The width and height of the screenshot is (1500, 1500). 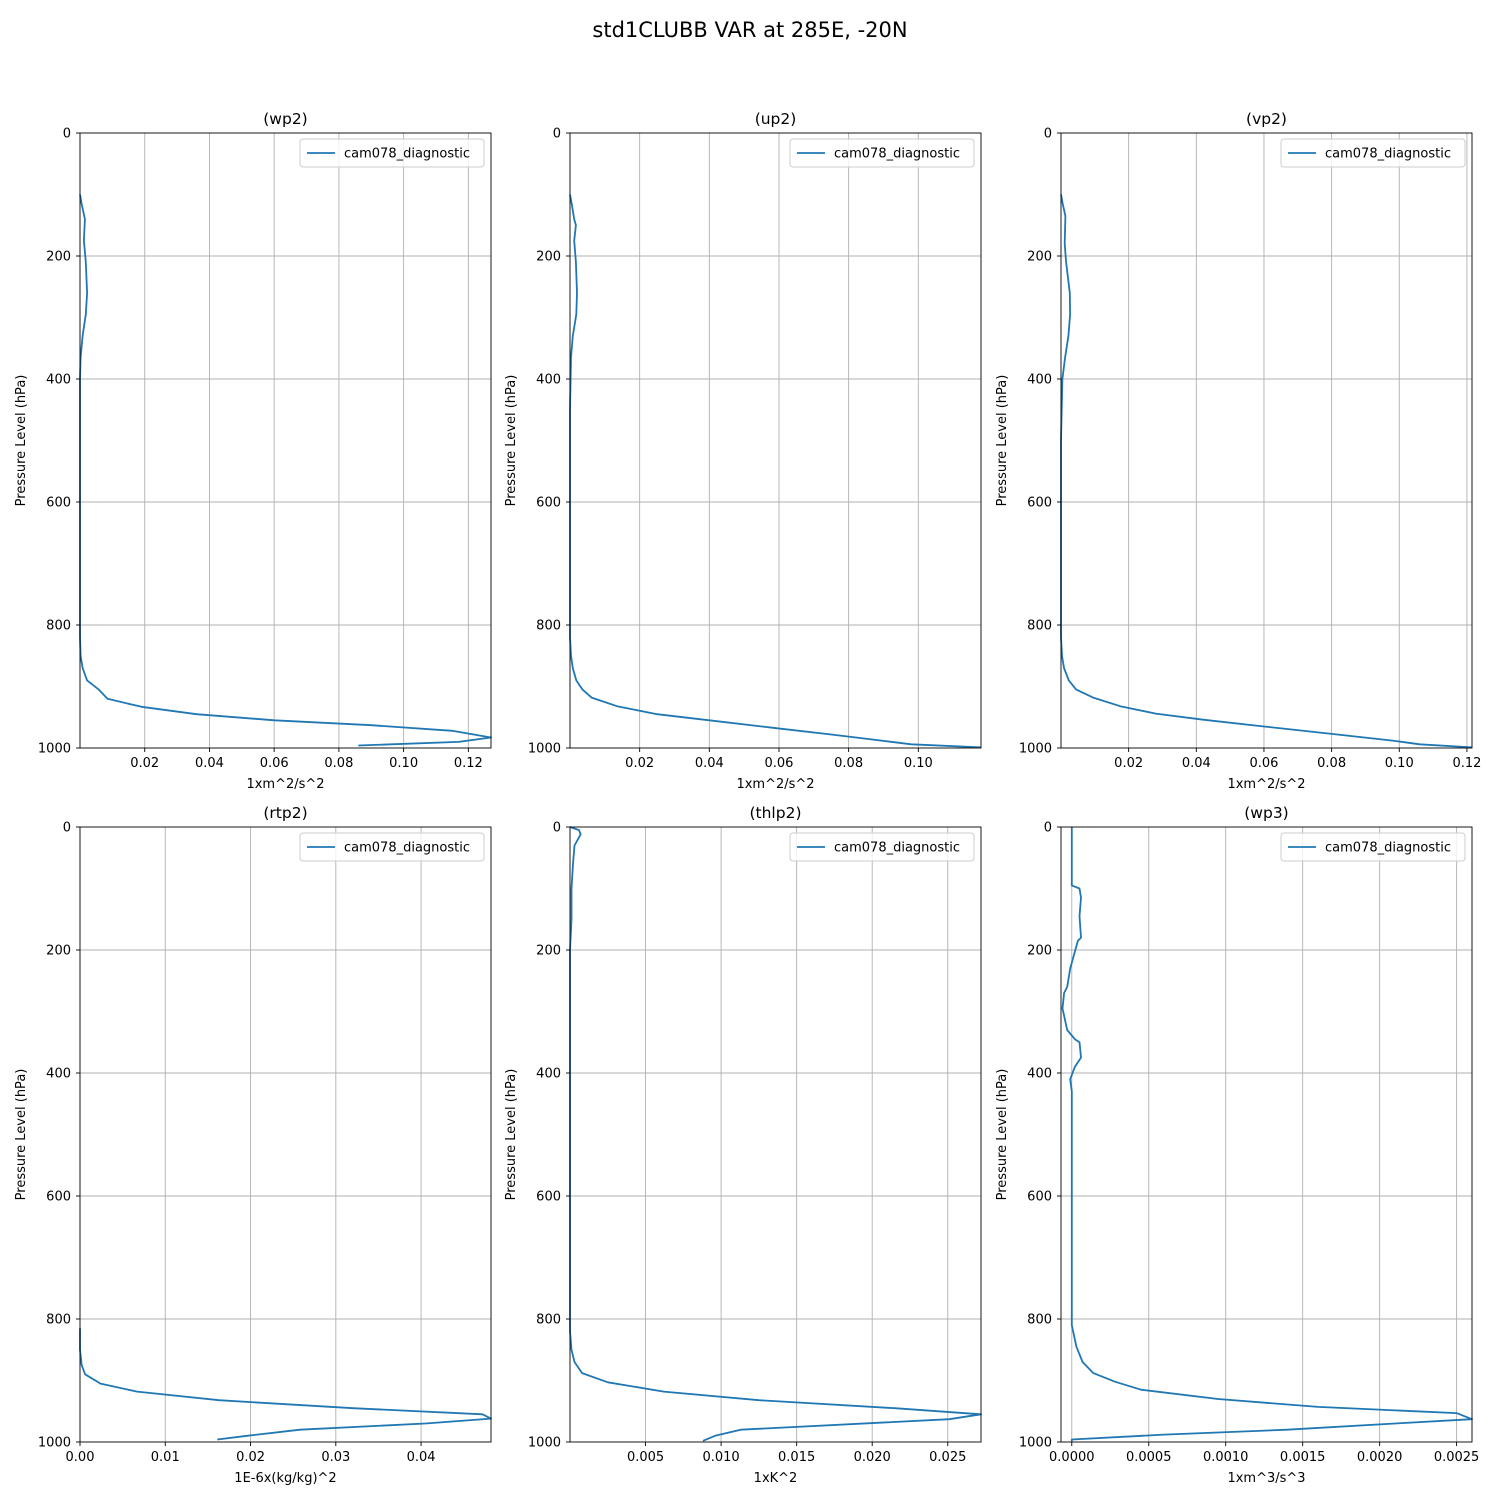 What do you see at coordinates (1149, 1457) in the screenshot?
I see `x-tick-label: 0.0005` at bounding box center [1149, 1457].